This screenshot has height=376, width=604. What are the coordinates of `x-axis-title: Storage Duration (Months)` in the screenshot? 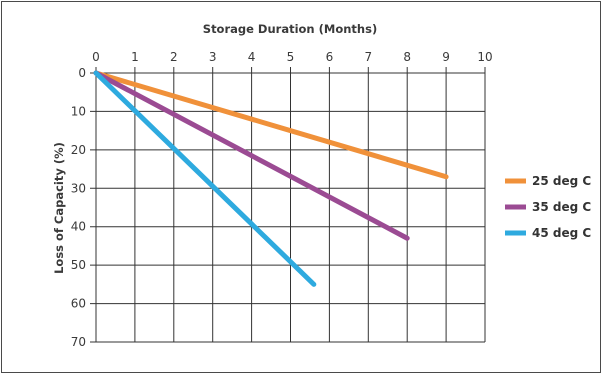 It's located at (290, 29).